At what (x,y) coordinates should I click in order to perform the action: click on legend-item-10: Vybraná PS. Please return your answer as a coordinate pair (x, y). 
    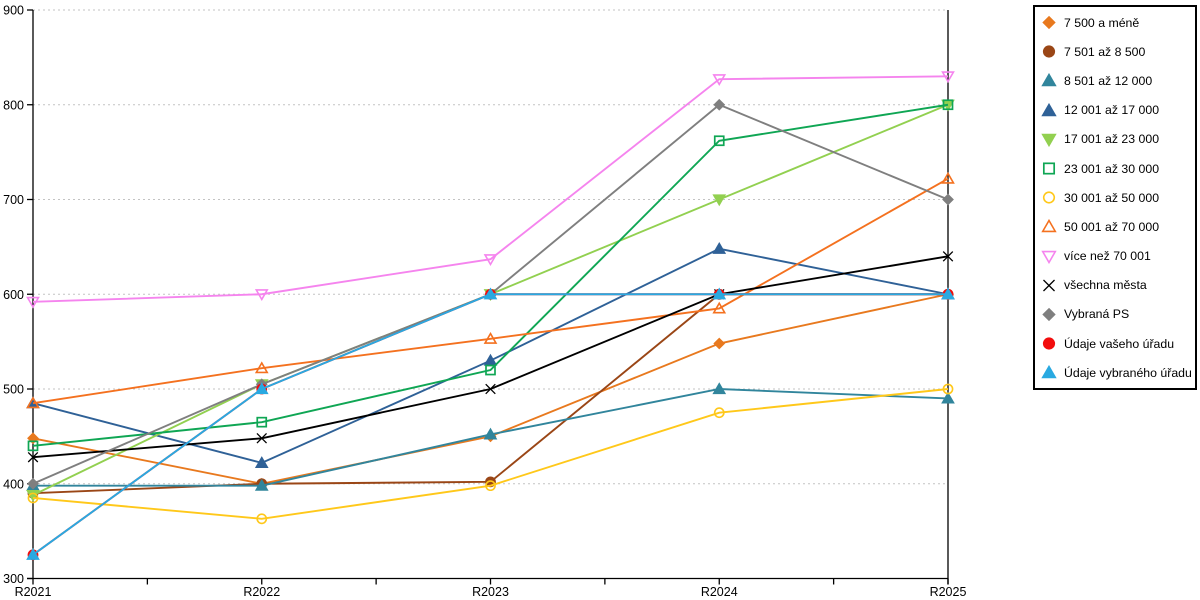
    Looking at the image, I should click on (1115, 314).